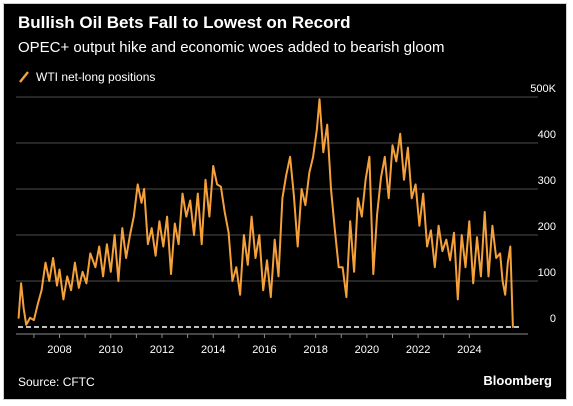  I want to click on y-tick-label: 100, so click(547, 273).